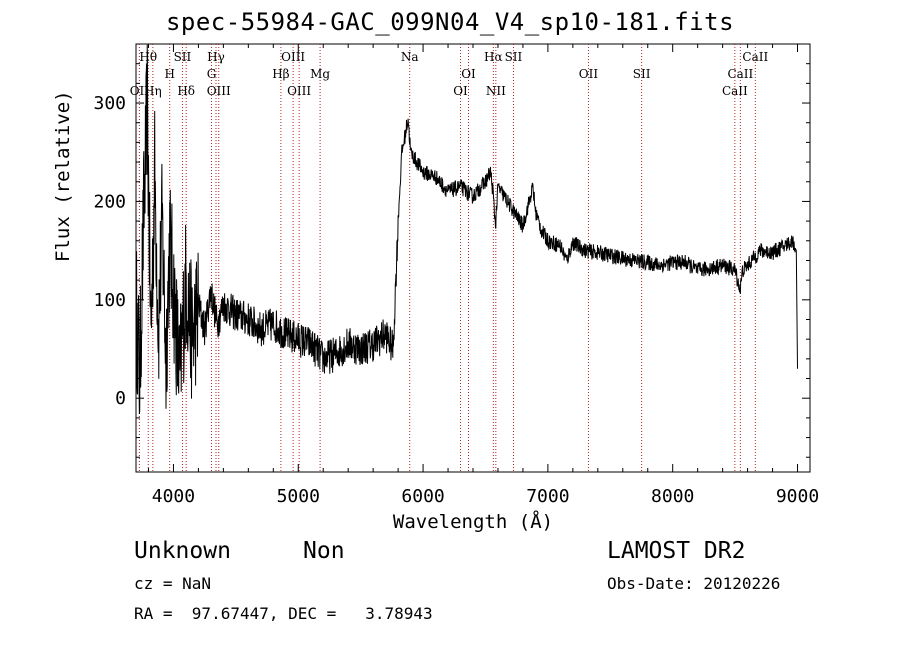 The image size is (900, 649). I want to click on x-tick-label: 4000, so click(173, 496).